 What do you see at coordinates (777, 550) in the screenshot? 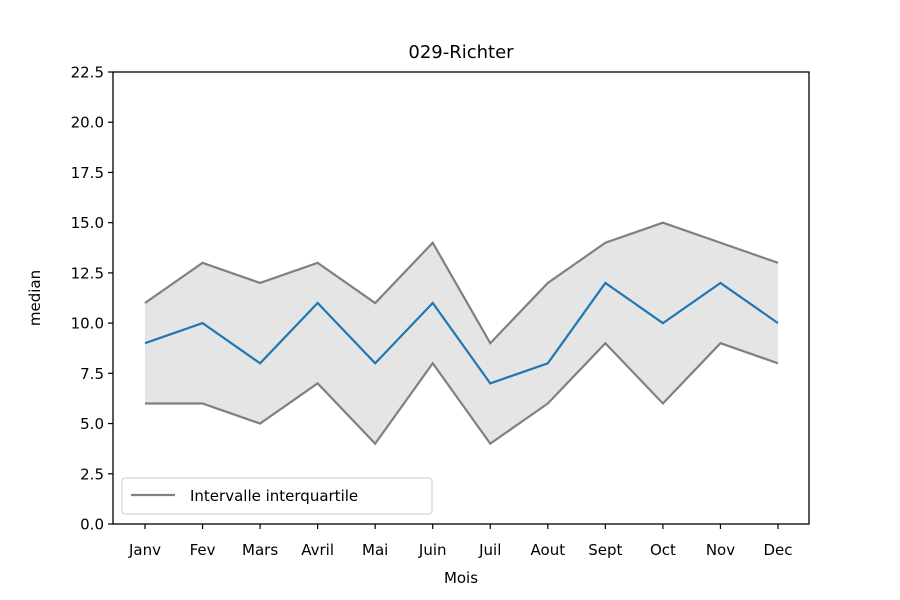
I see `x-tick-label: Dec` at bounding box center [777, 550].